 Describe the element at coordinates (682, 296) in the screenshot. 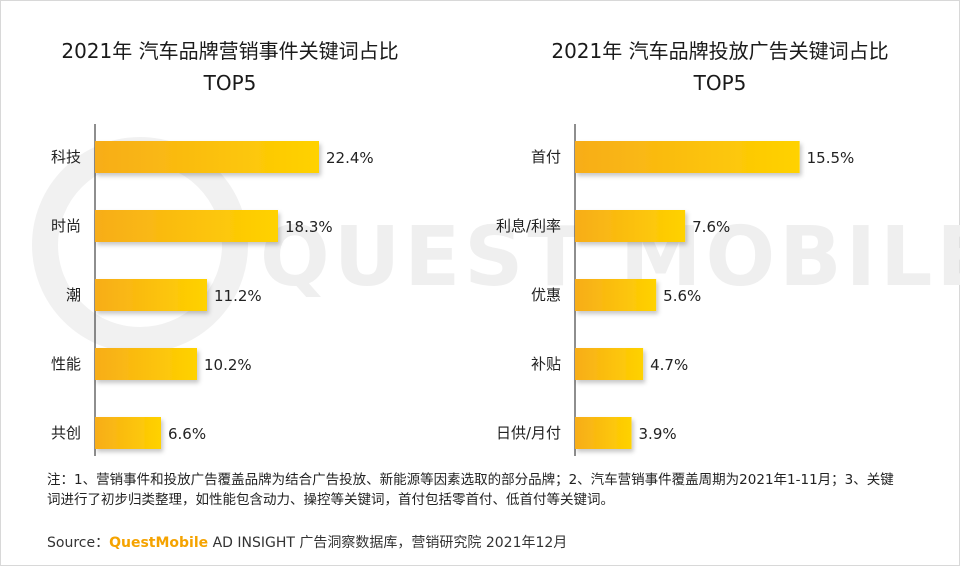

I see `value-label: 5.6%` at that location.